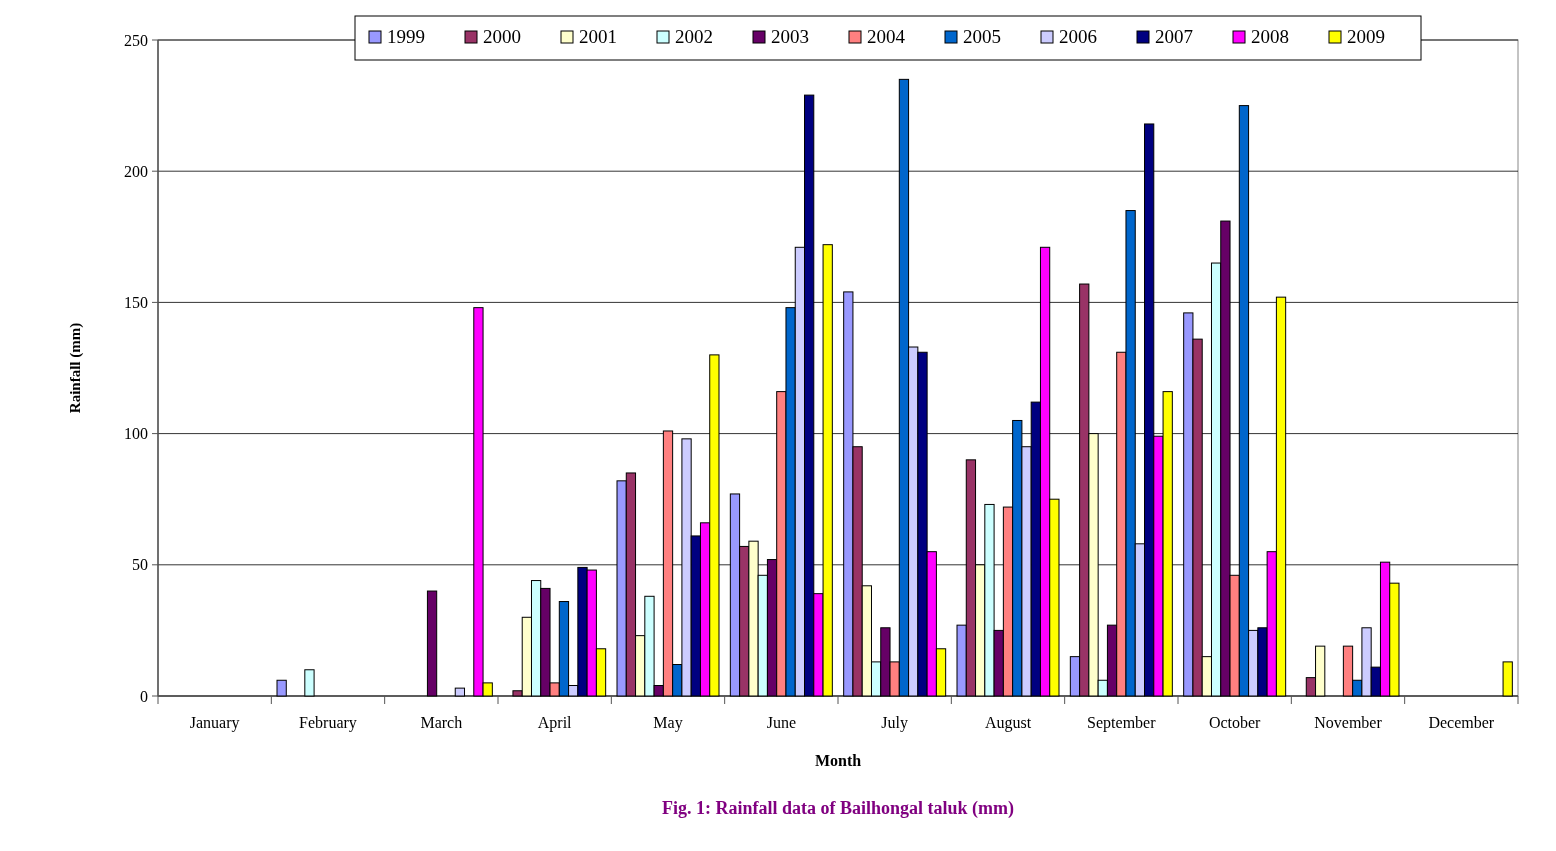 The image size is (1556, 851). What do you see at coordinates (136, 302) in the screenshot?
I see `y-tick-label: 150` at bounding box center [136, 302].